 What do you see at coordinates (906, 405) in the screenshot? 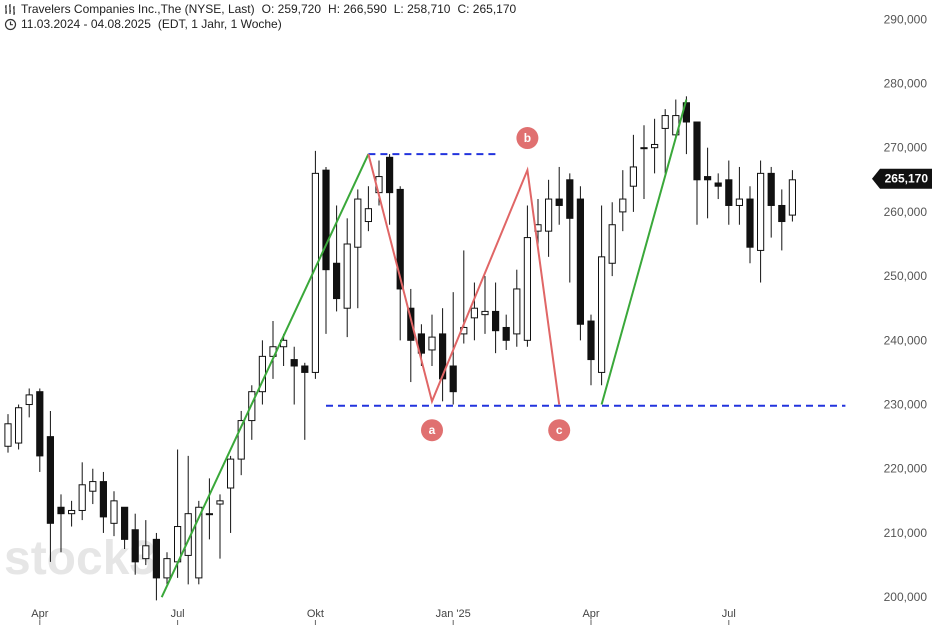
I see `y-tick-label: 230,000` at bounding box center [906, 405].